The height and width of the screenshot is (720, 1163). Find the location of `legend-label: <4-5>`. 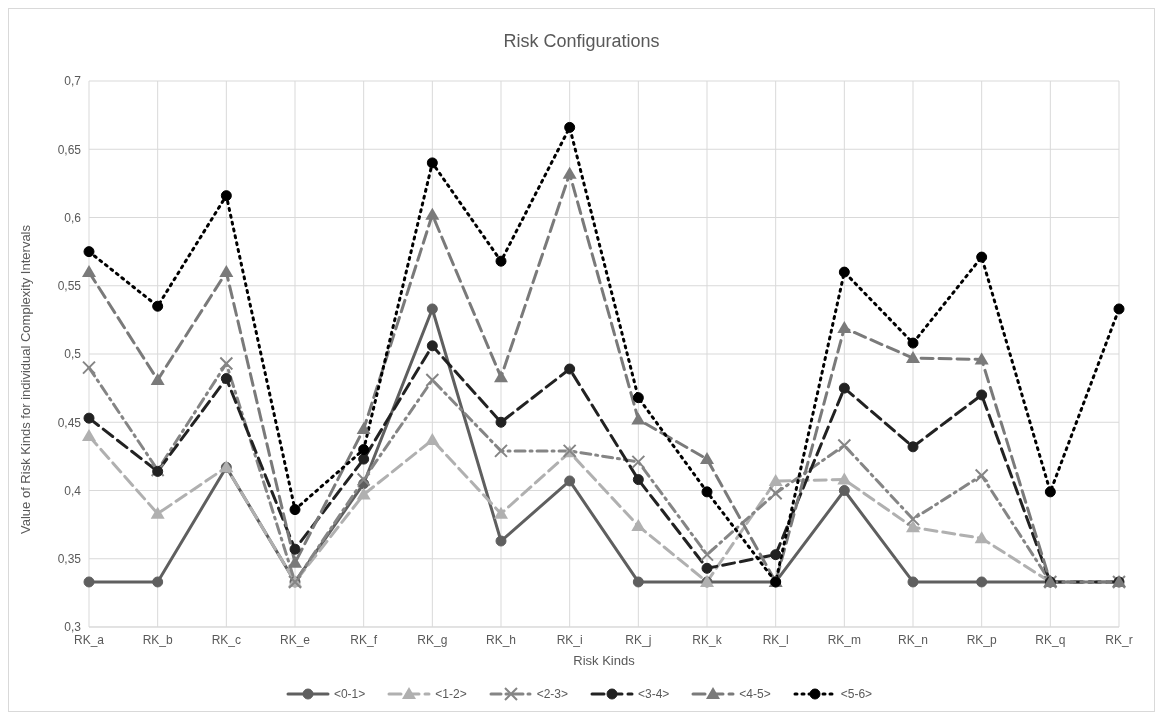

legend-label: <4-5> is located at coordinates (755, 694).